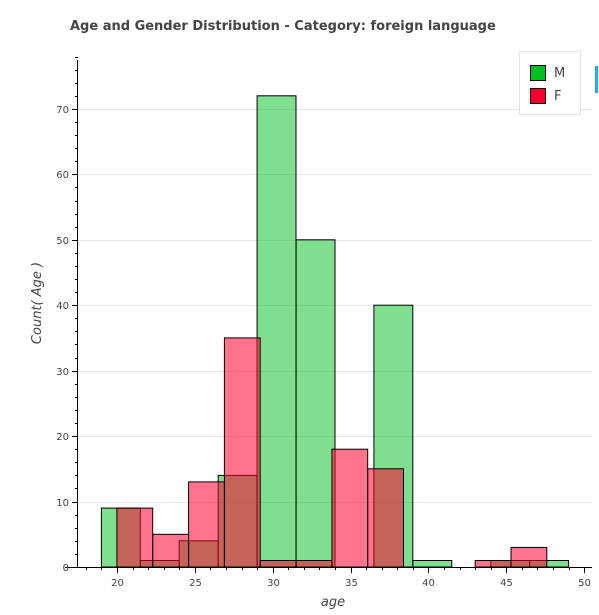  Describe the element at coordinates (559, 73) in the screenshot. I see `legend-label-m: M` at that location.